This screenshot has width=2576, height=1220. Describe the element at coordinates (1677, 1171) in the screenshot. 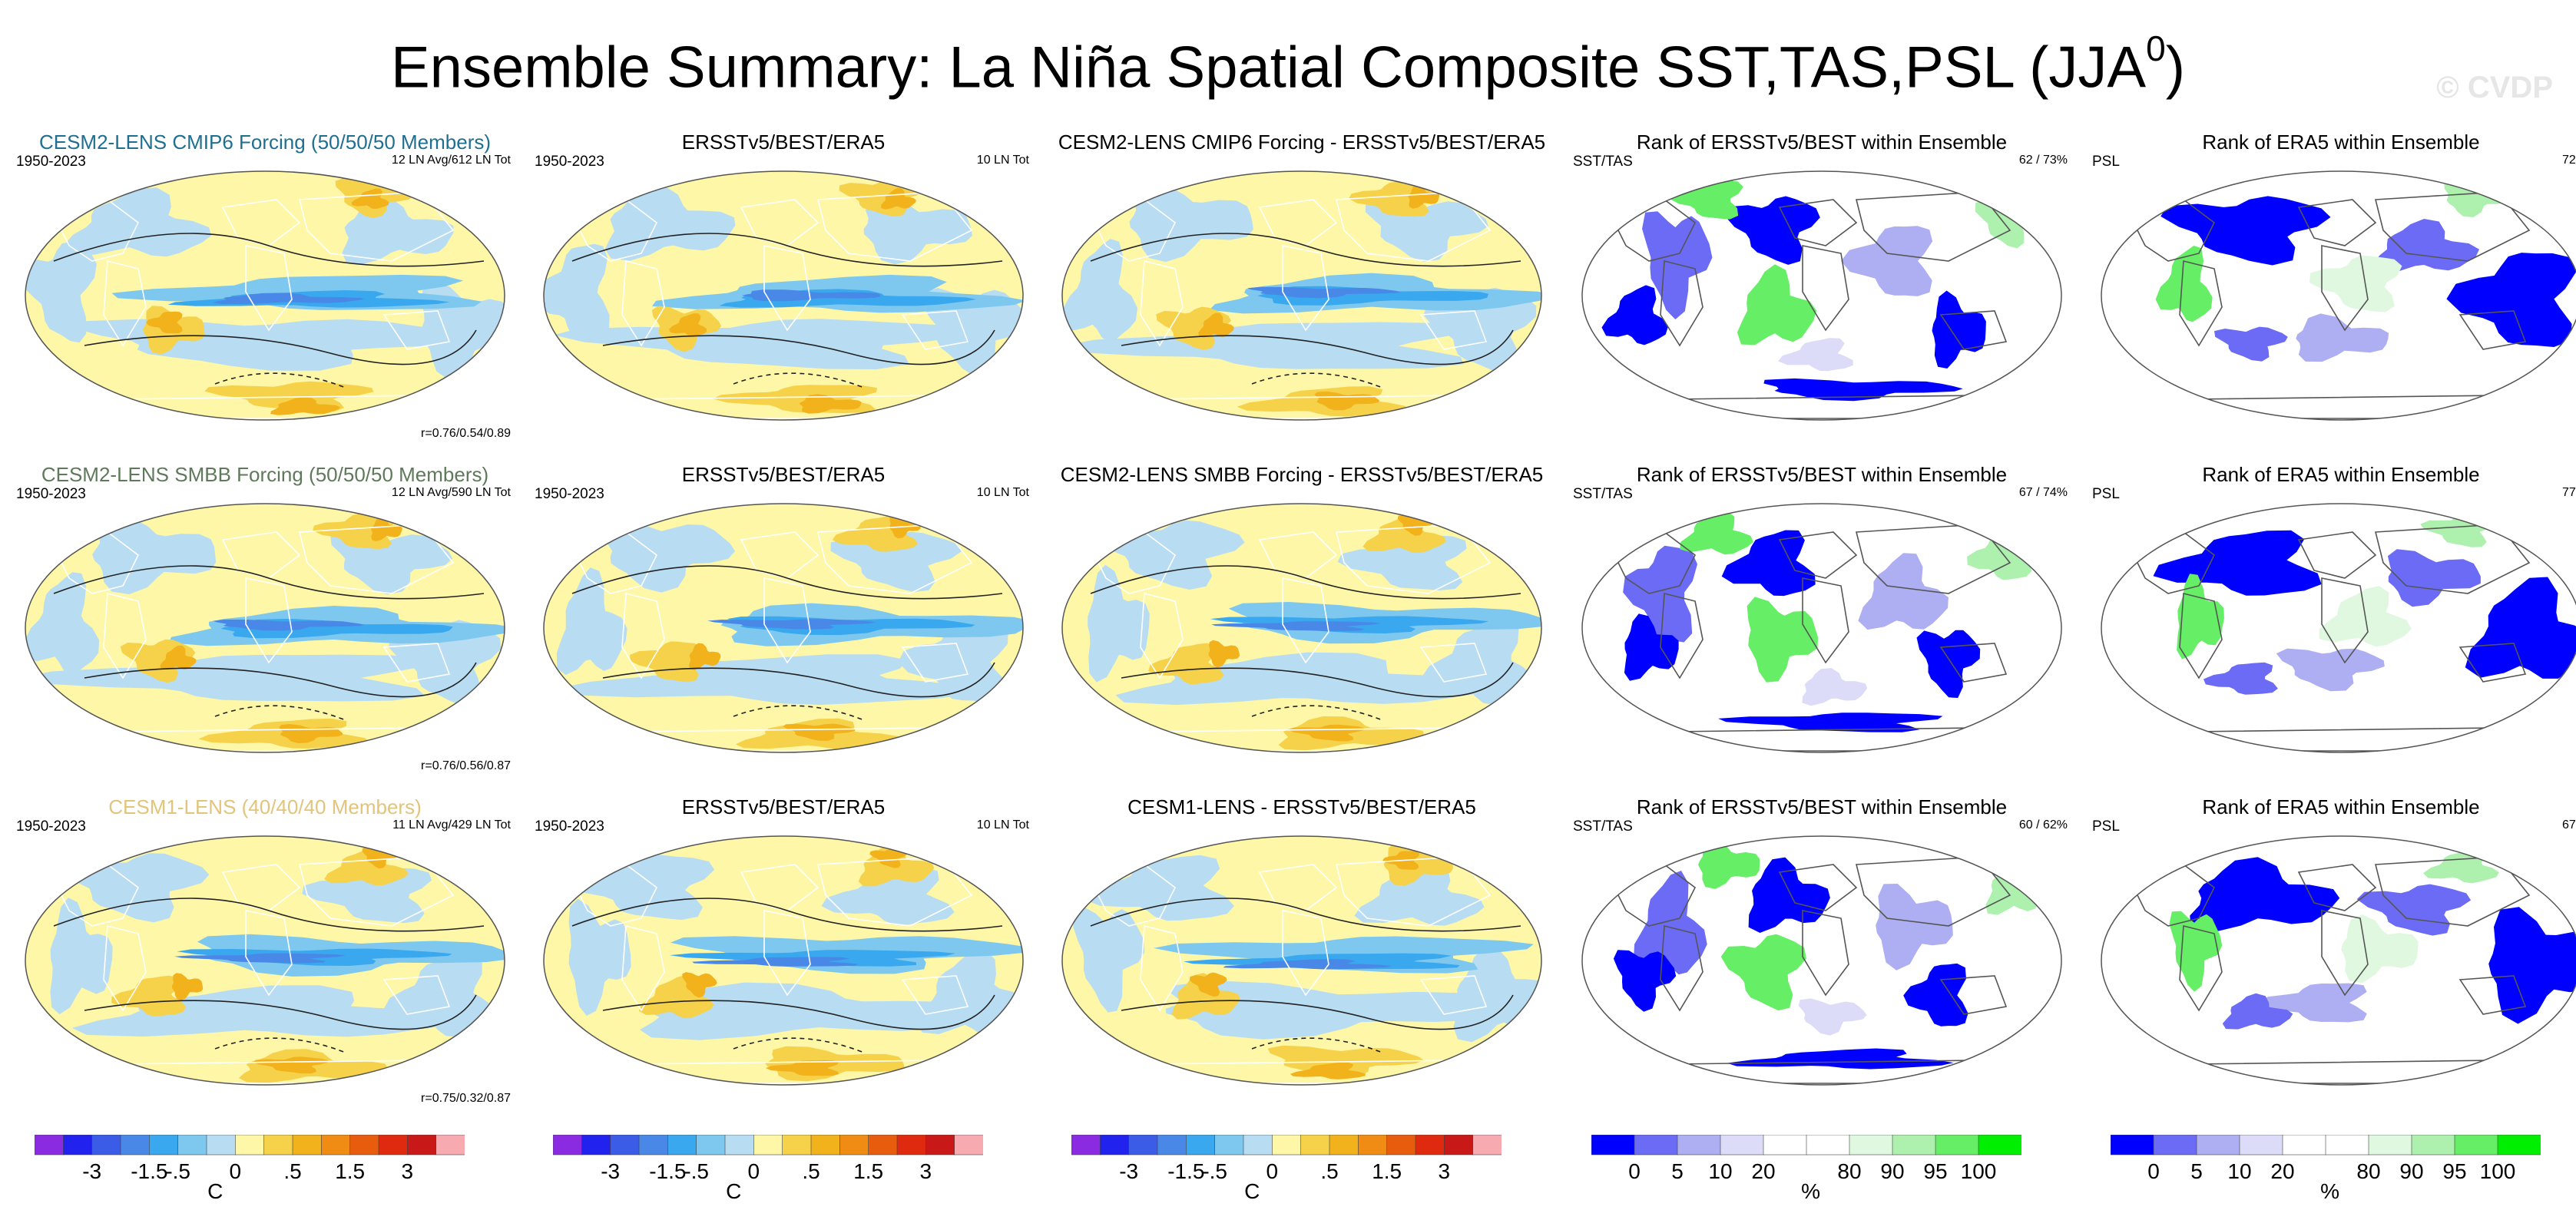

I see `colorbar-tick-label: 5` at that location.